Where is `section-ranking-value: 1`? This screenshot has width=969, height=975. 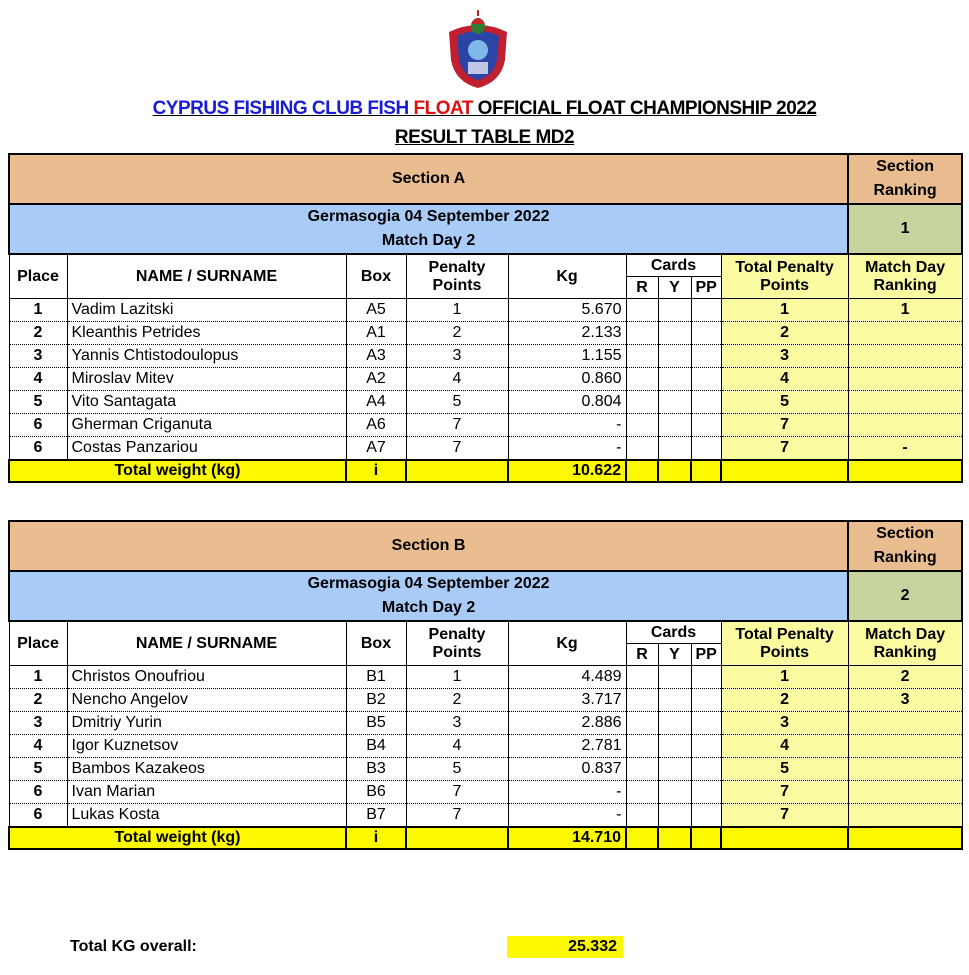 section-ranking-value: 1 is located at coordinates (905, 229).